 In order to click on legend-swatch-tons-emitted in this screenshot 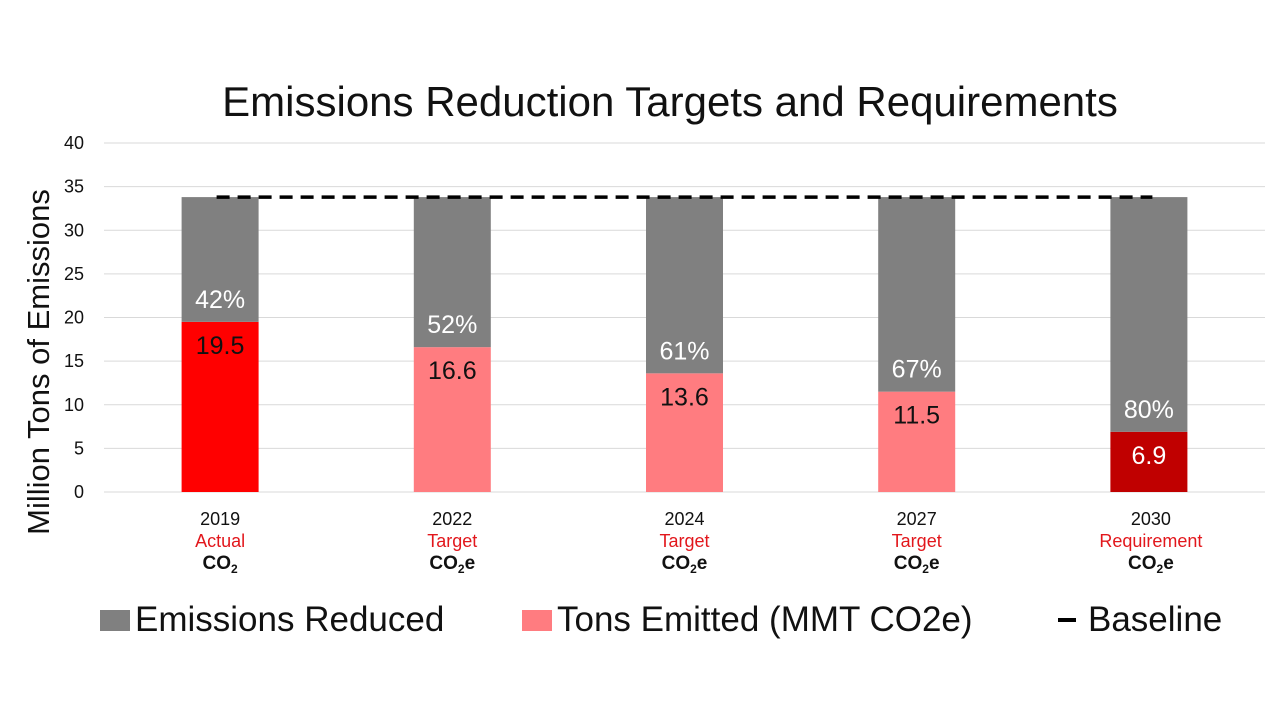, I will do `click(537, 620)`.